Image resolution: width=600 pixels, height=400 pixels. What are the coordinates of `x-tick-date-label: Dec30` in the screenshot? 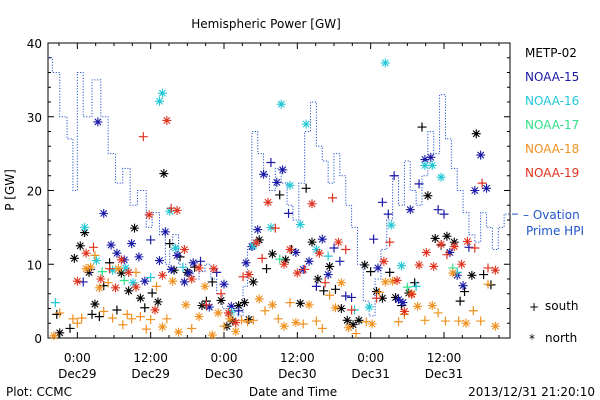 It's located at (224, 374).